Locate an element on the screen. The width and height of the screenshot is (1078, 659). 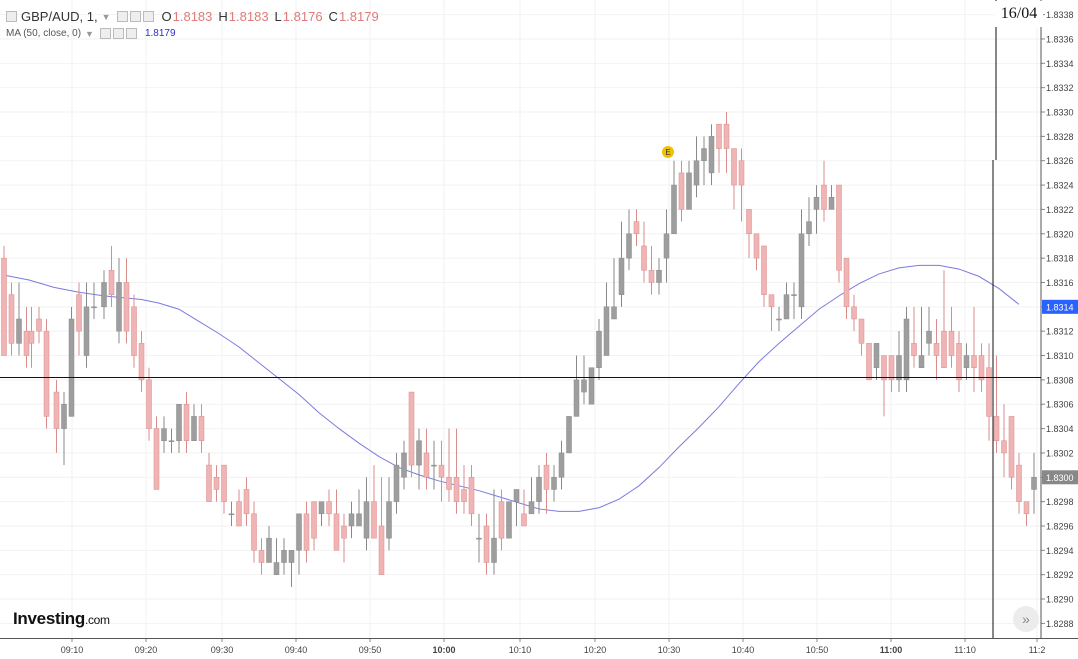
low-value: 1.8176 is located at coordinates (302, 16).